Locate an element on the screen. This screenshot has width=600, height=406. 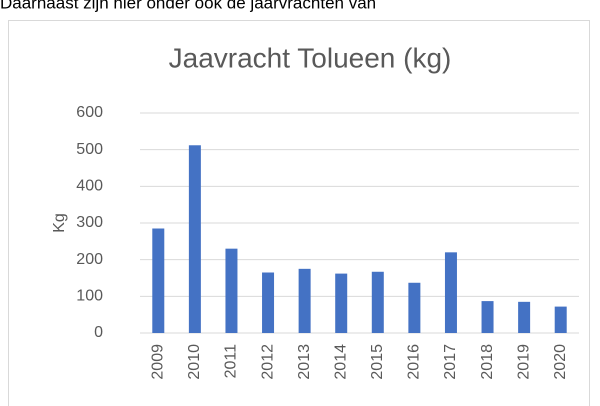
x-tick-label: 2013 is located at coordinates (304, 362).